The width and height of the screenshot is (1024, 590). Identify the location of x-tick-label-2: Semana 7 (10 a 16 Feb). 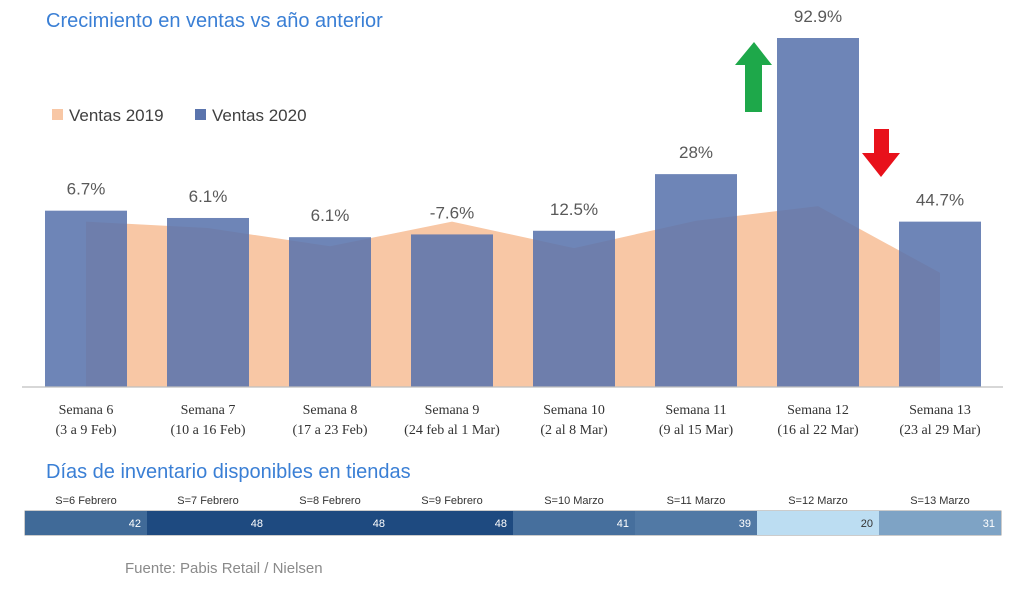
(207, 420).